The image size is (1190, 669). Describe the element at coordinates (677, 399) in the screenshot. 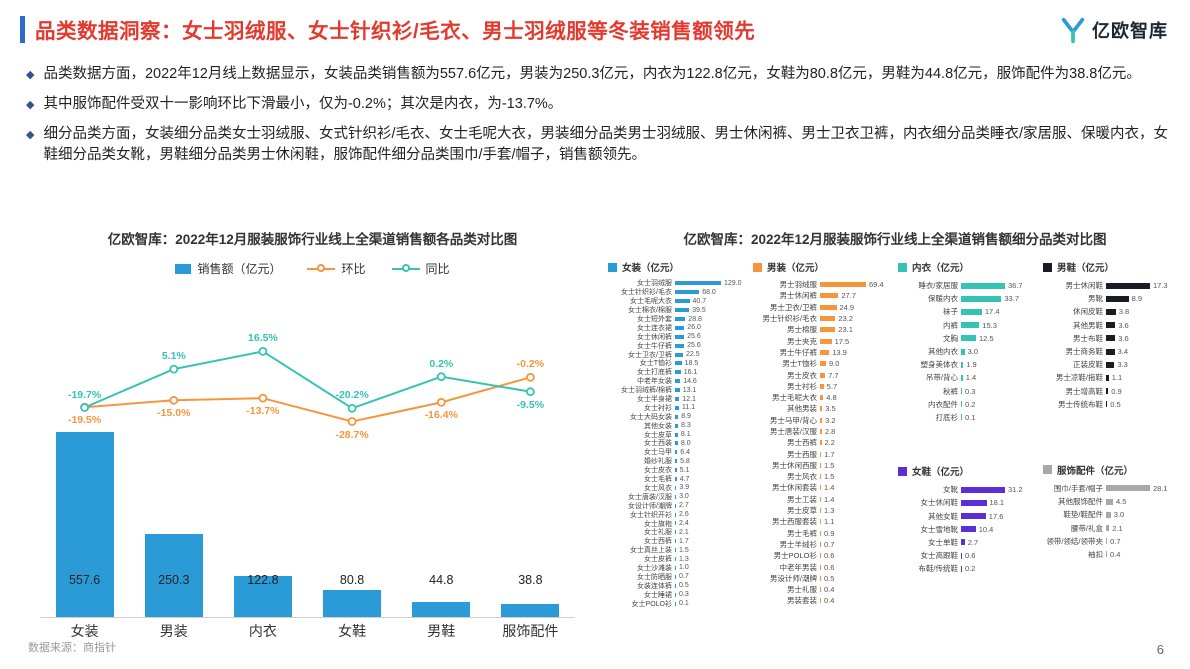

I see `mini-bar-row: 女士半身裙 12.1` at that location.